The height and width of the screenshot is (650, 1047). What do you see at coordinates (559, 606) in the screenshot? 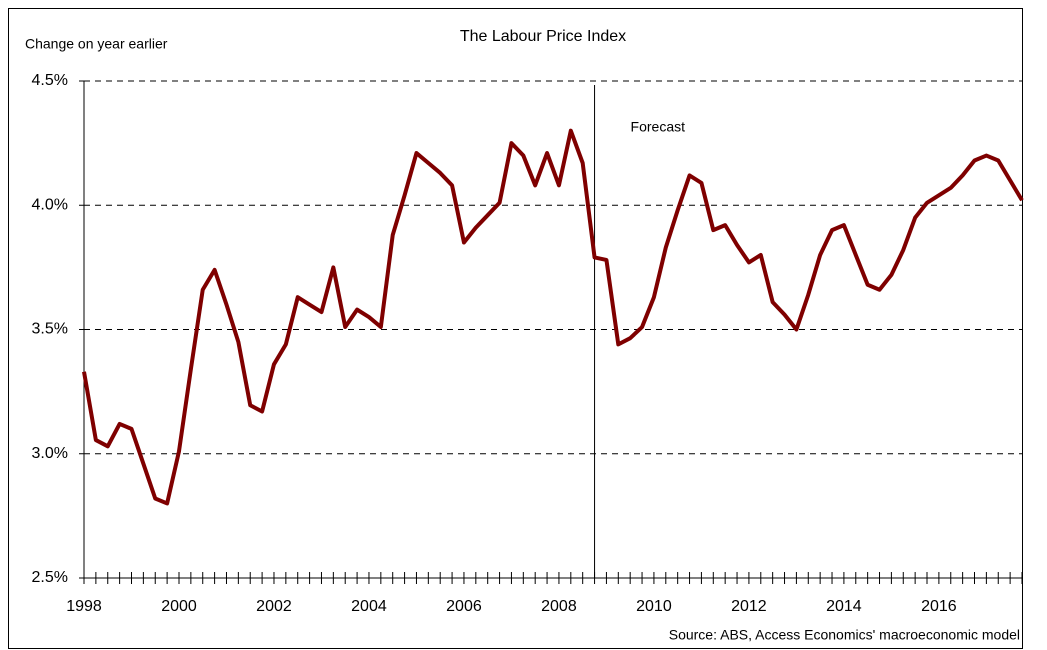
I see `x-tick-label: 2008` at bounding box center [559, 606].